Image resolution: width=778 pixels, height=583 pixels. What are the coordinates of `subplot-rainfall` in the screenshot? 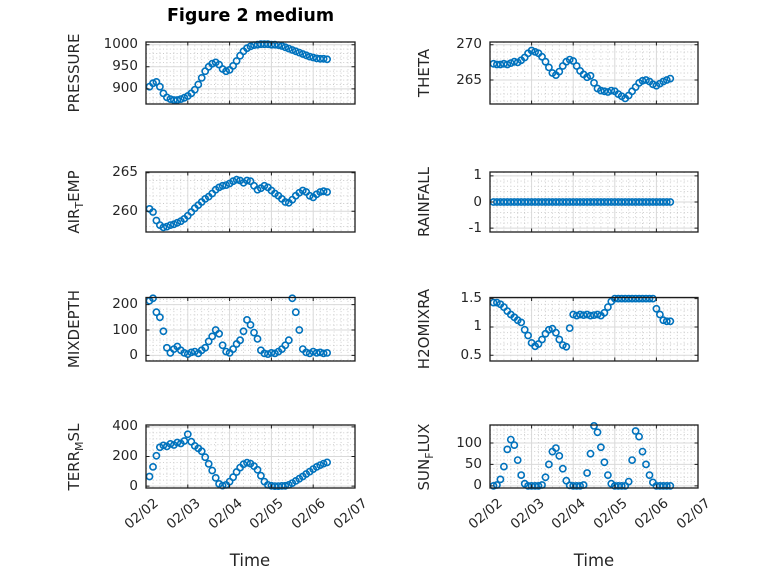 It's located at (594, 202).